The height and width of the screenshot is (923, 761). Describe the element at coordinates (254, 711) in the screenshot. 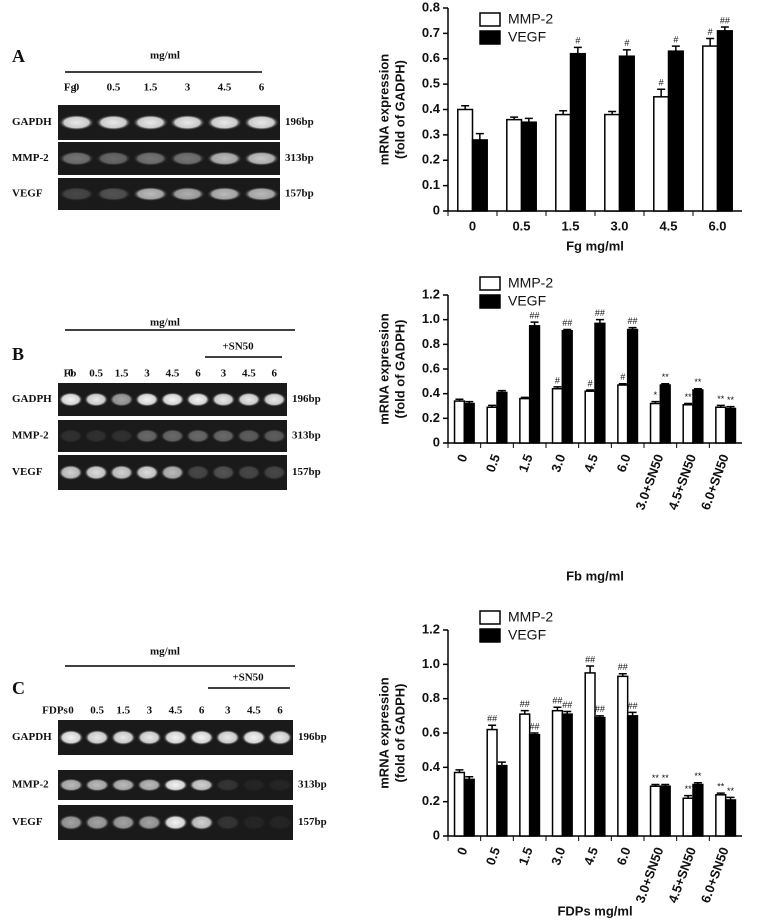

I see `lane-label: 4.5` at that location.